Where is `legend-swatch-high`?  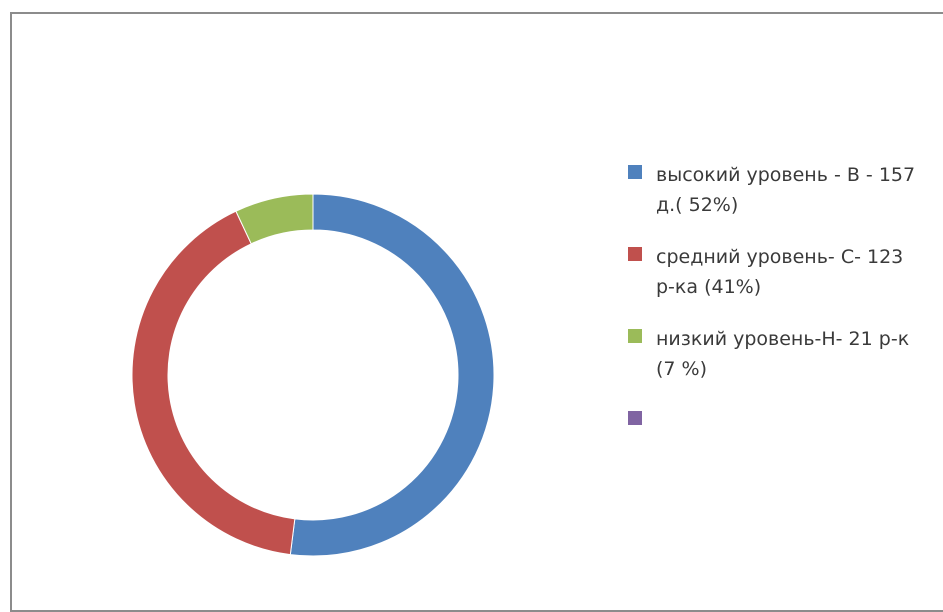 legend-swatch-high is located at coordinates (635, 172).